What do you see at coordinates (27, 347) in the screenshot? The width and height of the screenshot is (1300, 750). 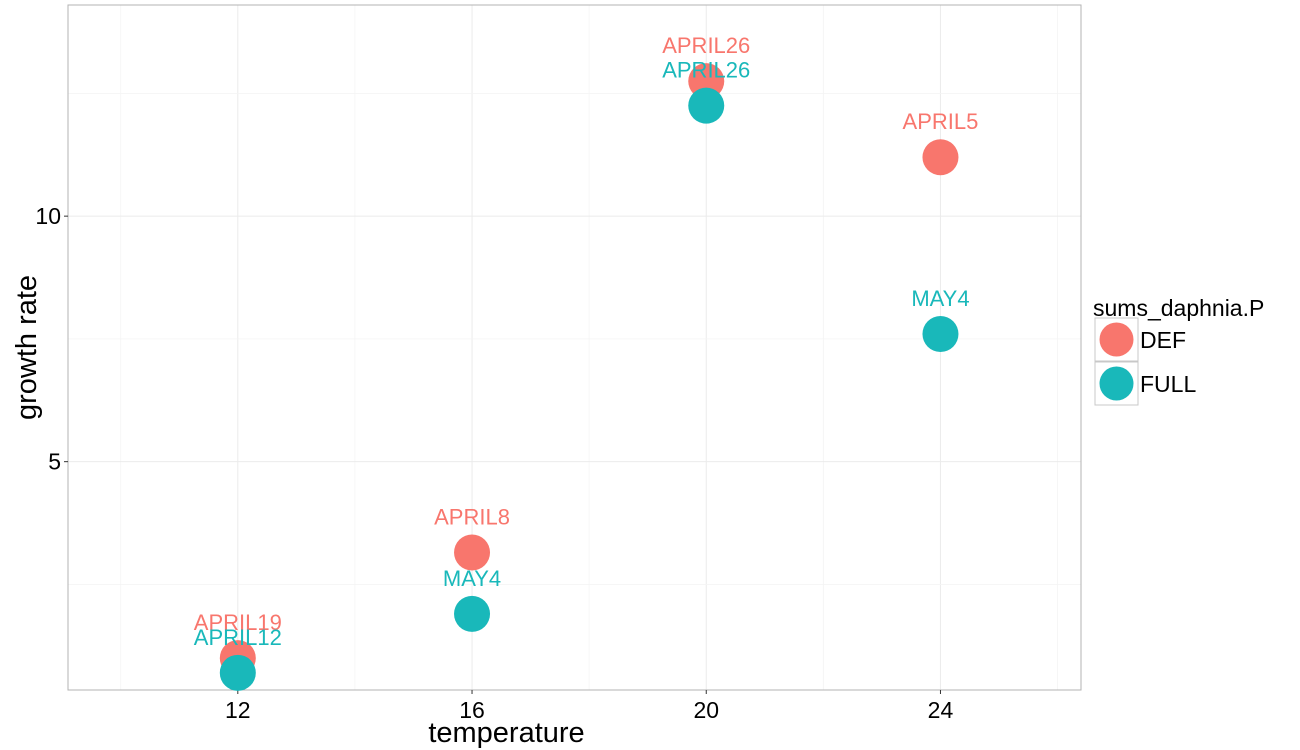 I see `y-axis-title: growth rate` at bounding box center [27, 347].